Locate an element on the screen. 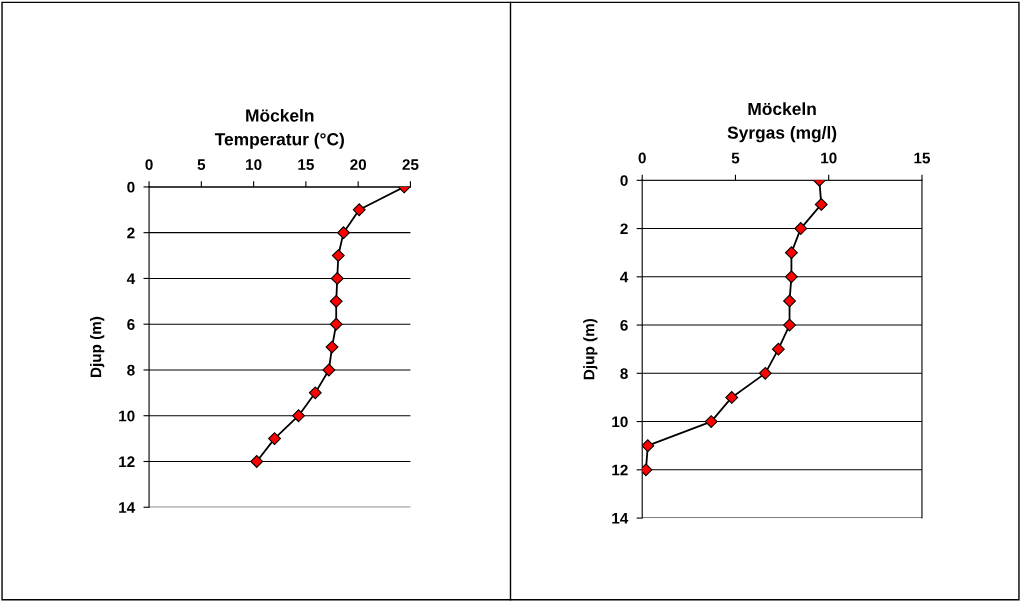 The width and height of the screenshot is (1021, 601). chart-title: Möckeln Syrgas (mg/l) is located at coordinates (782, 122).